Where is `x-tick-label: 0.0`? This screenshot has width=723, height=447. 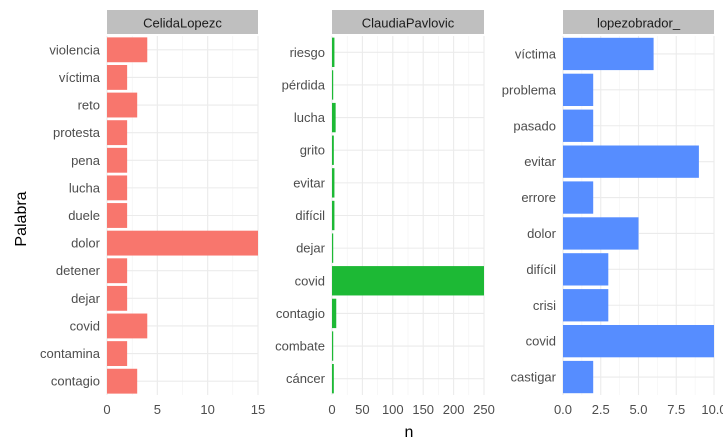 x-tick-label: 0.0 is located at coordinates (563, 409).